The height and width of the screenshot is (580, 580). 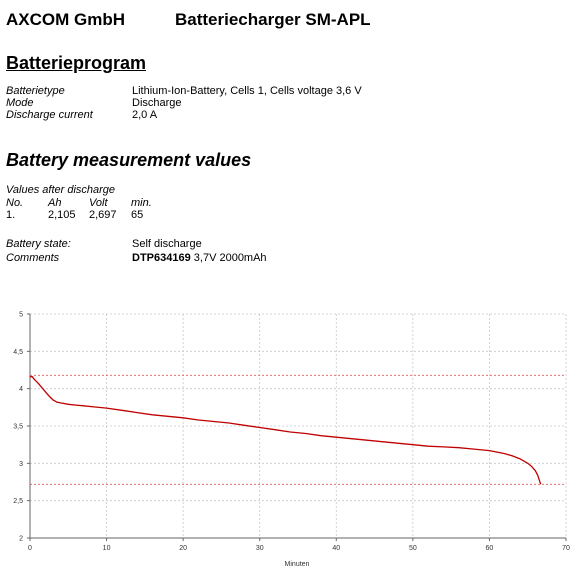 I want to click on x-tick-label: 40, so click(x=336, y=548).